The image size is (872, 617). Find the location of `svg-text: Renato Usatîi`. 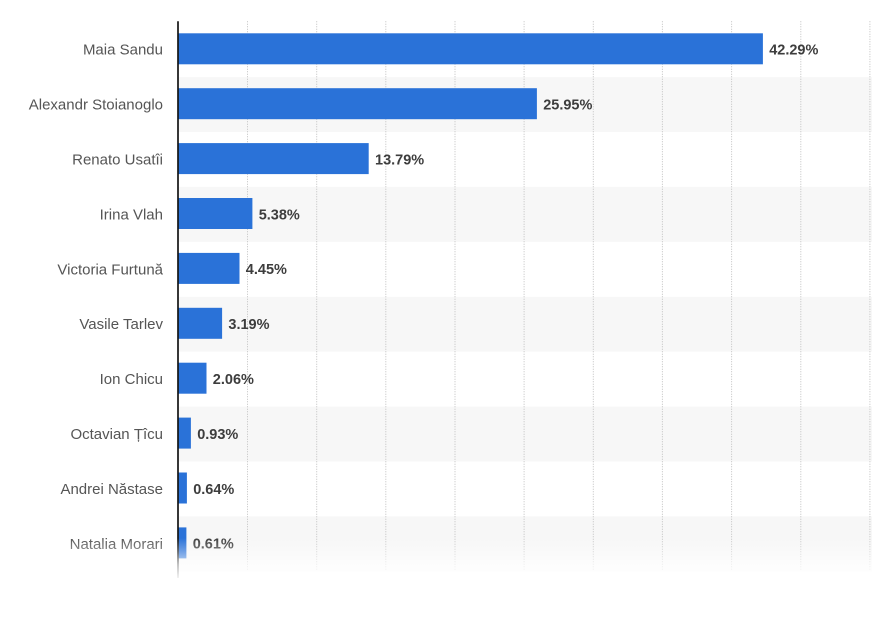

svg-text: Renato Usatîi is located at coordinates (117, 160).